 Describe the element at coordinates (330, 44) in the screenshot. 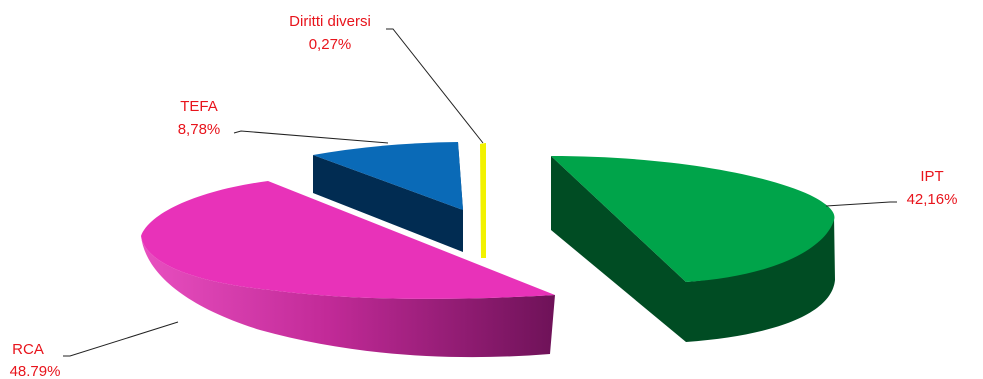

I see `label-diritti-diversi-value: 0,27%` at that location.